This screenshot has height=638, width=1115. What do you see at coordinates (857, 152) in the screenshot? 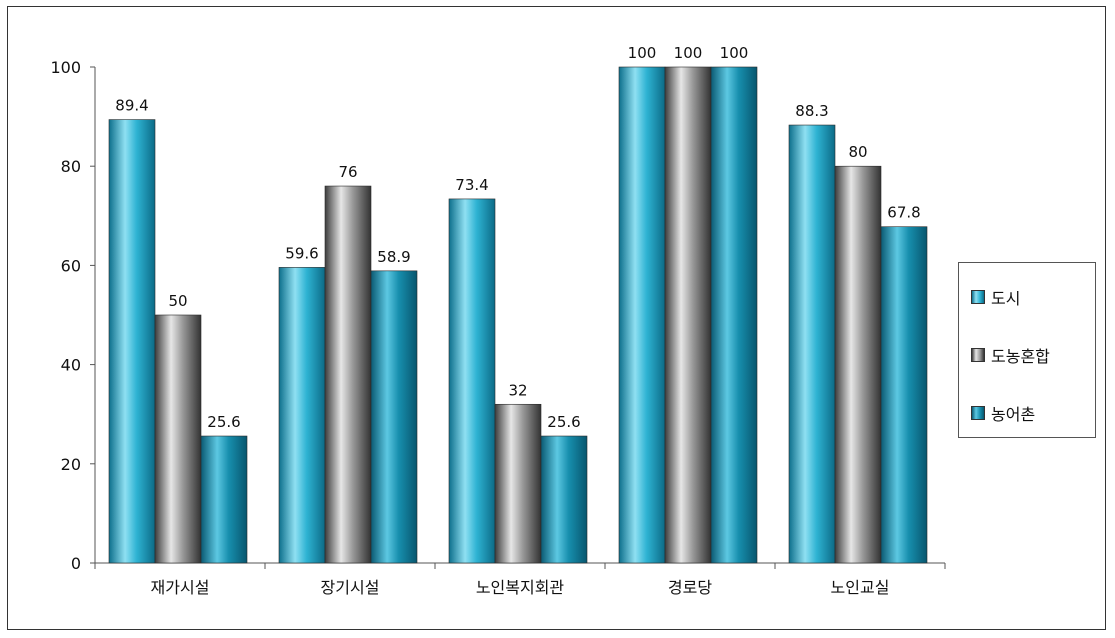
I see `data-label: 80` at bounding box center [857, 152].